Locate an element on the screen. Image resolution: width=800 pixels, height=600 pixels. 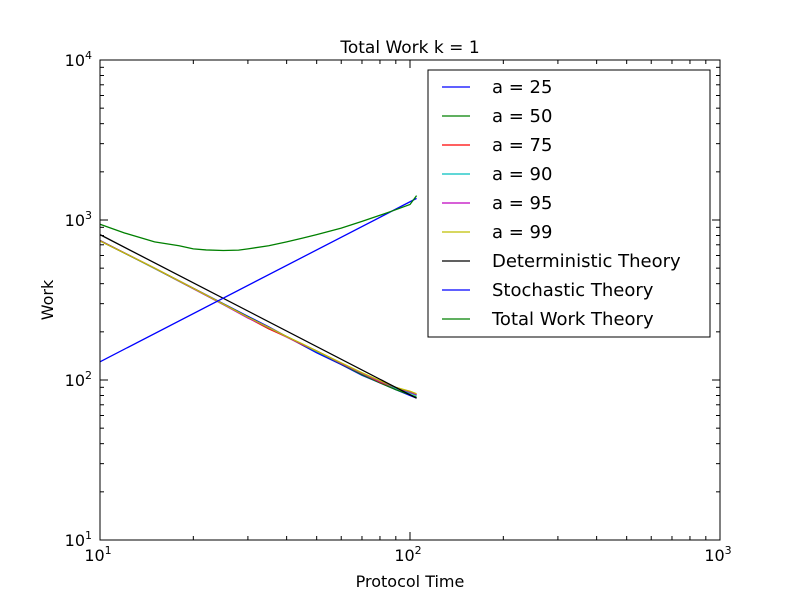
legend-label-4: a = 90 is located at coordinates (522, 174).